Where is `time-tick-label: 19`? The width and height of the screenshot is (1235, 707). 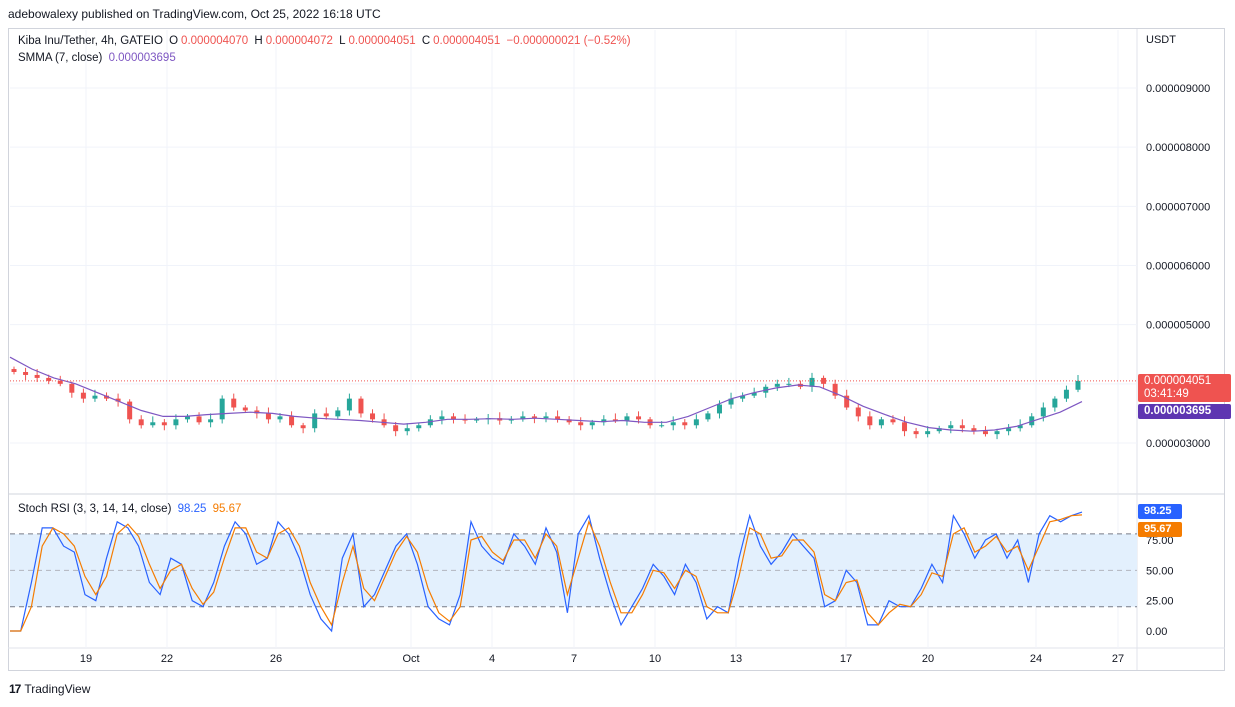
time-tick-label: 19 is located at coordinates (86, 659).